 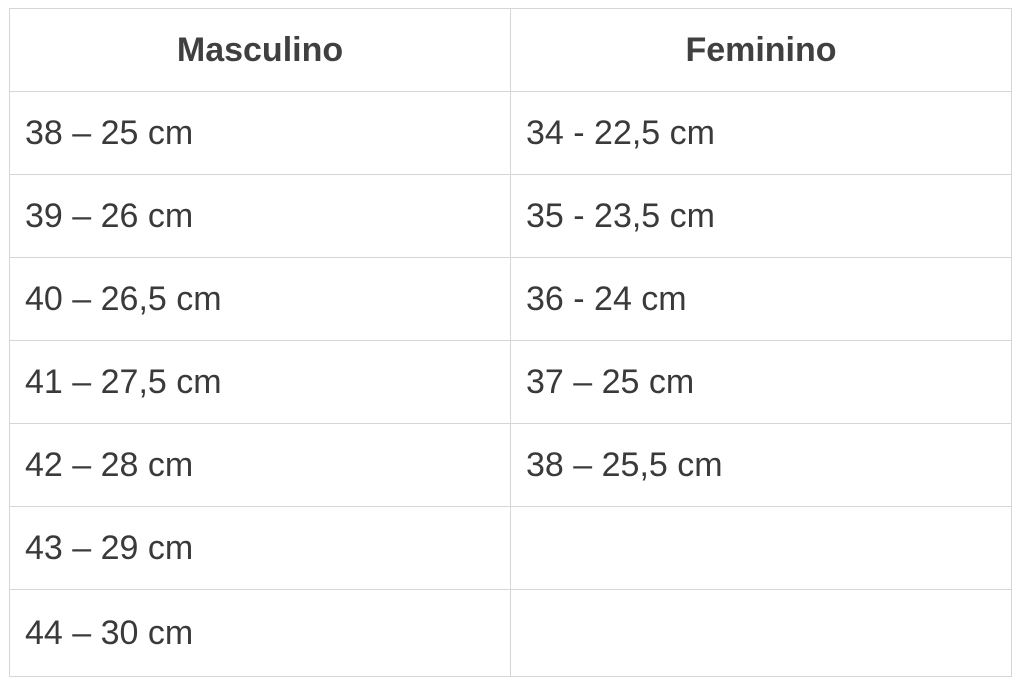 I want to click on masculino-cell: 41 – 27,5 cm, so click(x=260, y=382).